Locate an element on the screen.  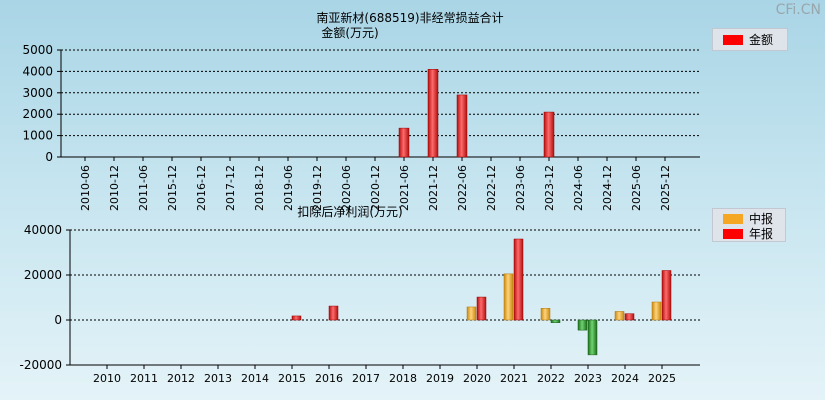
legend-label-amount: 金额 is located at coordinates (761, 40).